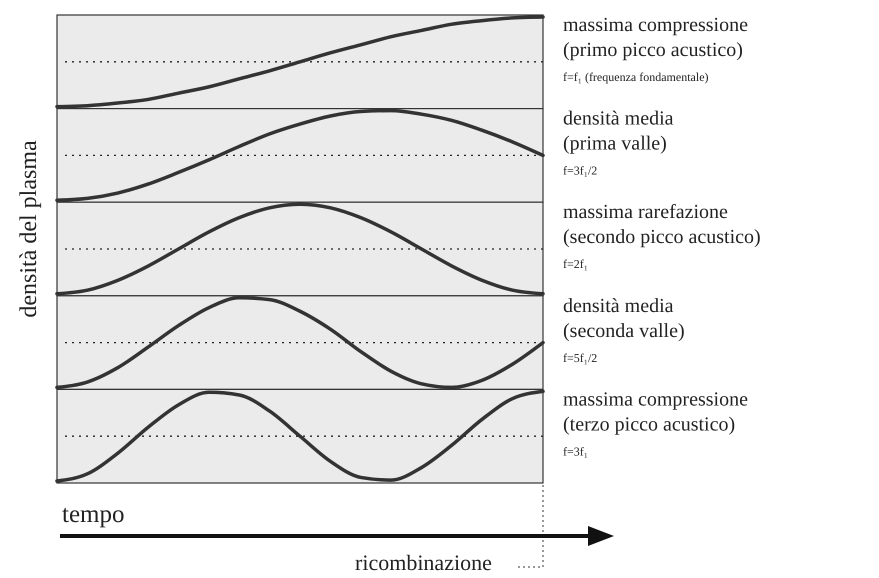  Describe the element at coordinates (575, 264) in the screenshot. I see `text: f=2f₁` at that location.